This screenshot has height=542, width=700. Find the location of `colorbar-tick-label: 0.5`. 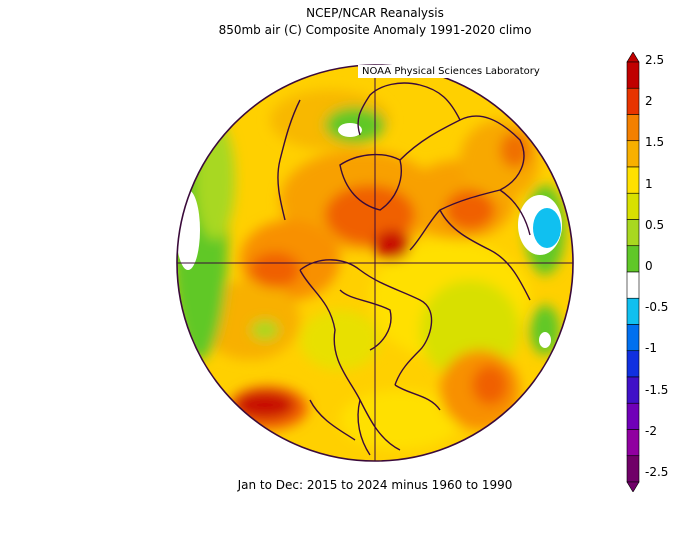

colorbar-tick-label: 0.5 is located at coordinates (655, 224).